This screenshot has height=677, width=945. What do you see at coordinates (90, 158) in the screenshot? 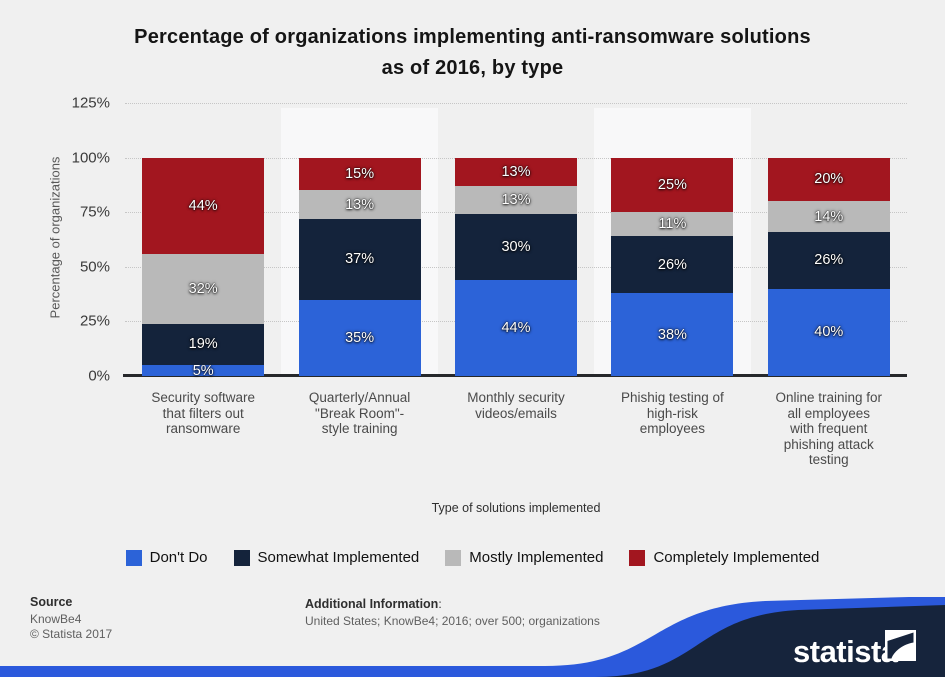
I see `y-tick-100%: 100%` at bounding box center [90, 158].